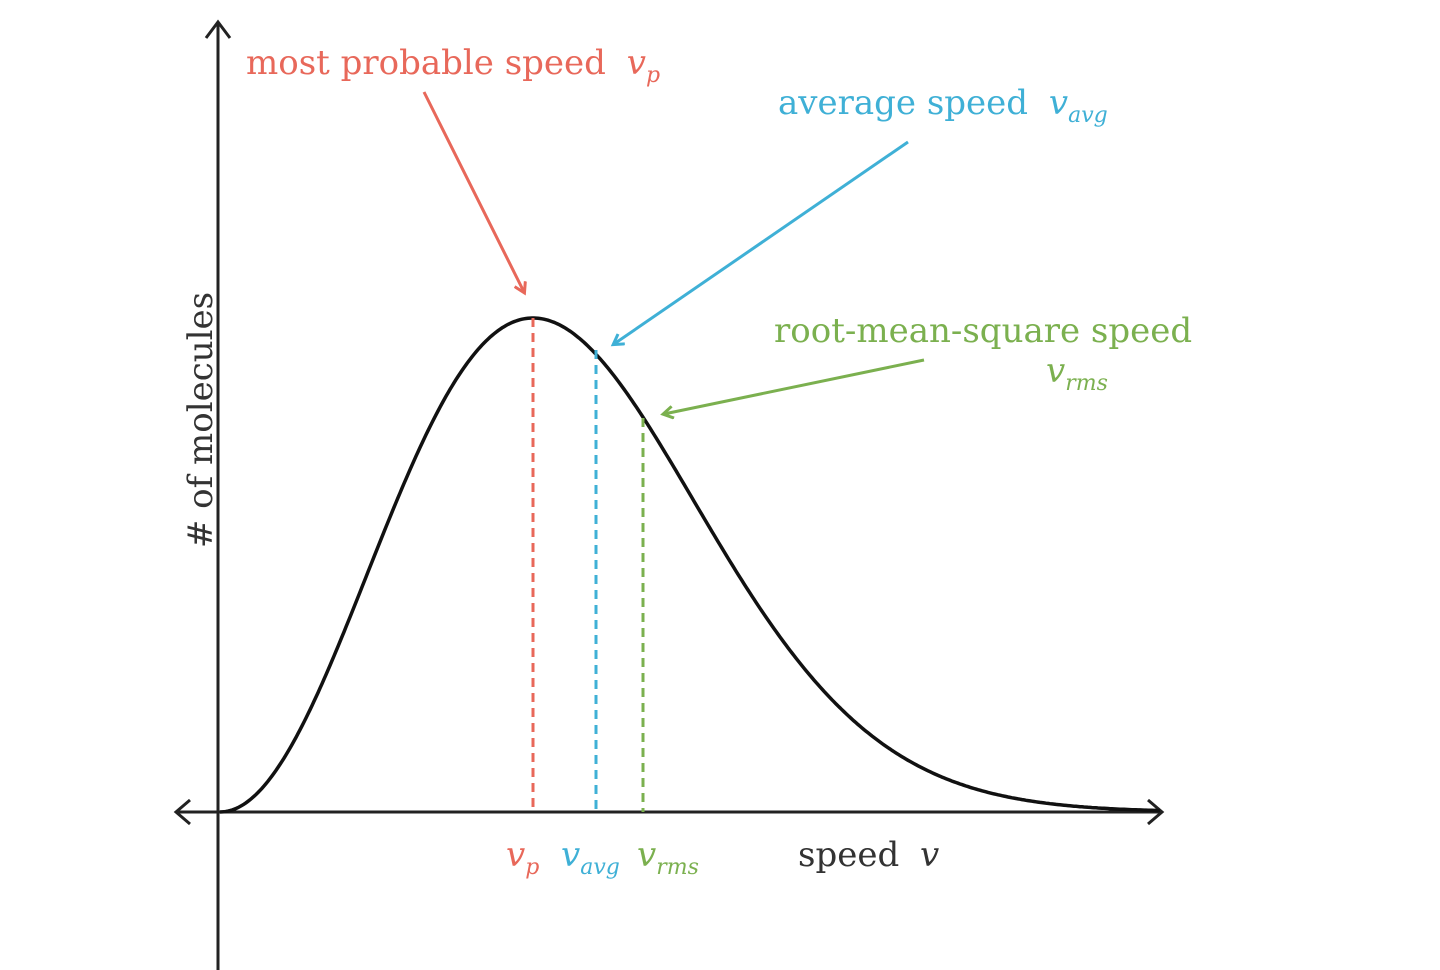 The image size is (1440, 970). Describe the element at coordinates (848, 855) in the screenshot. I see `x-axis-label-word: speed` at that location.